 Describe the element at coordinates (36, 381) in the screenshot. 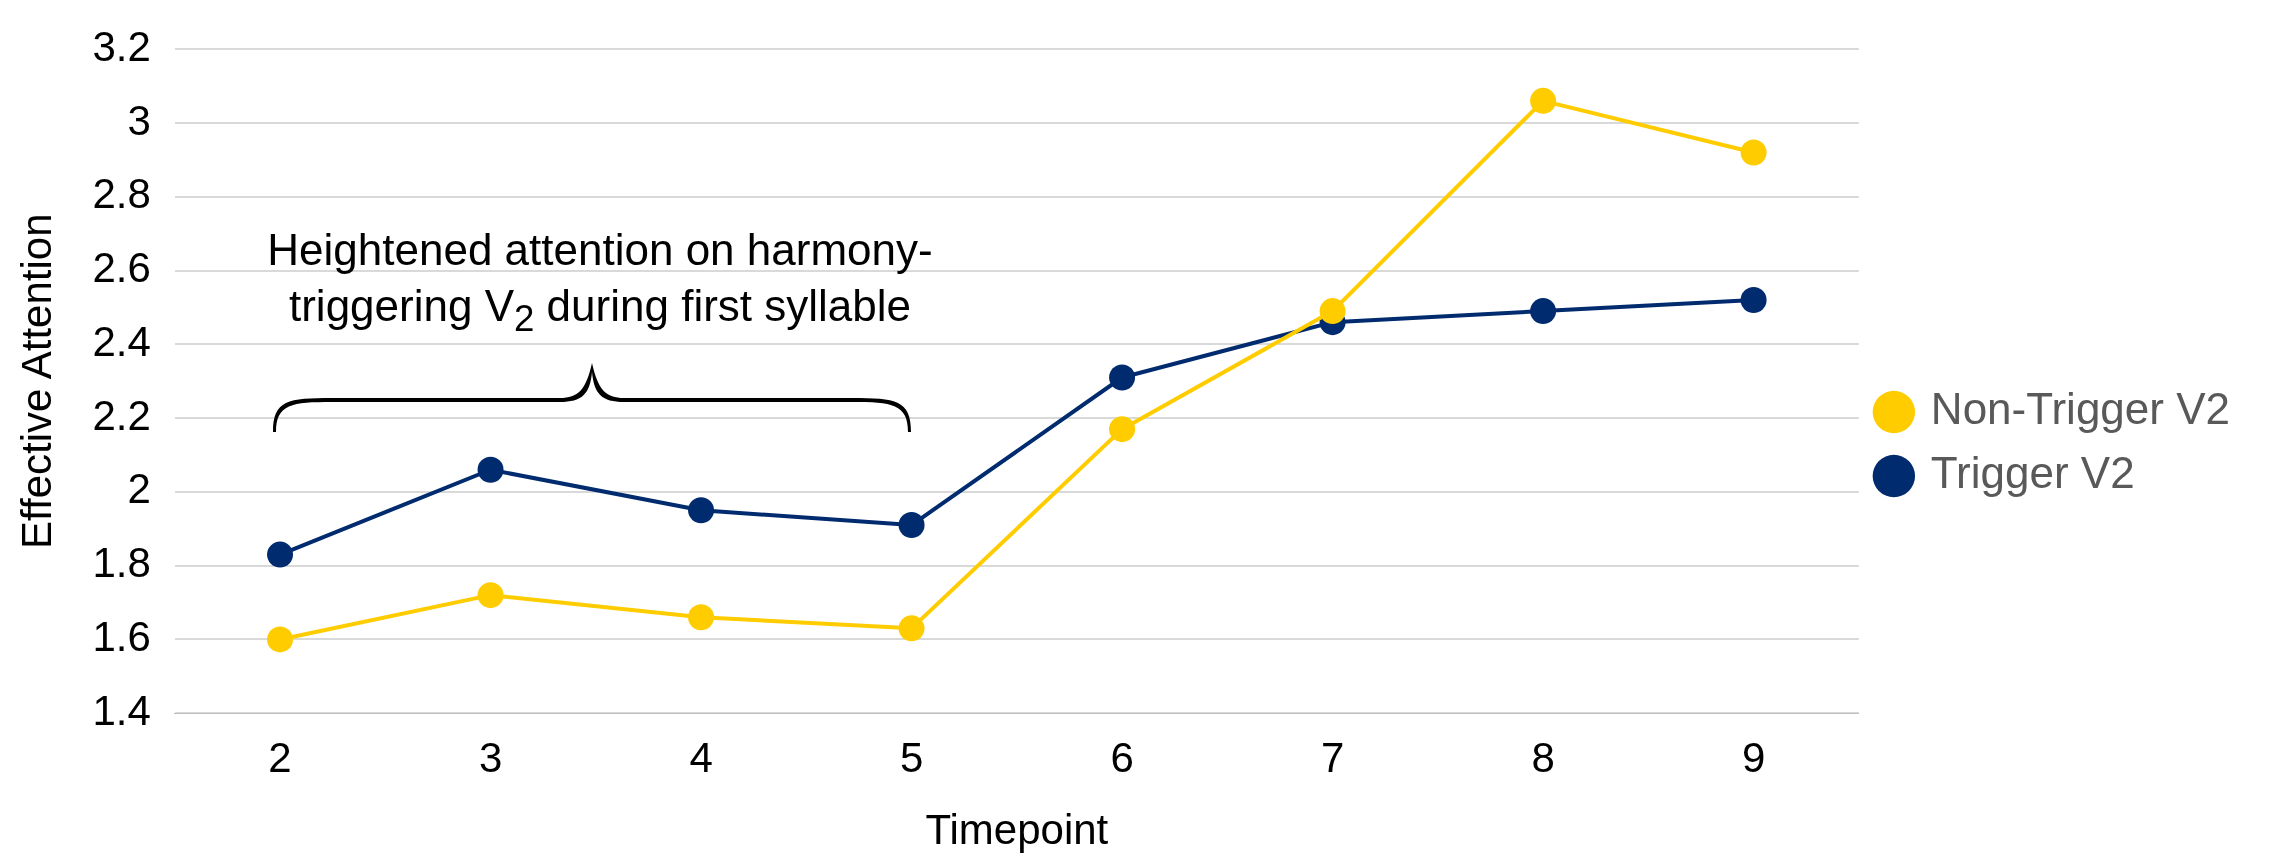

I see `y-axis-title: Effective Attention` at that location.